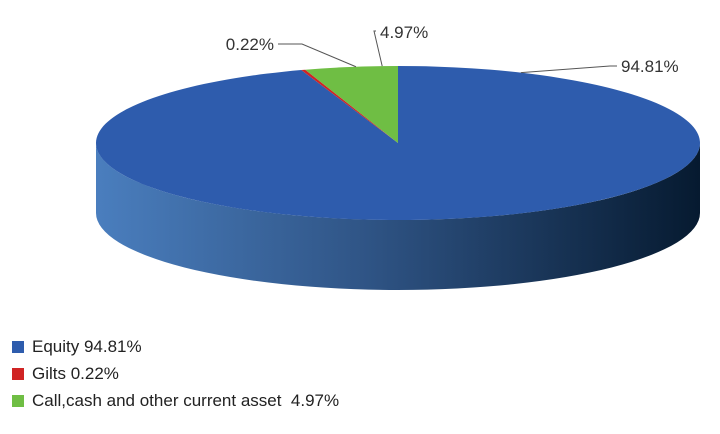 Image resolution: width=720 pixels, height=434 pixels. Describe the element at coordinates (378, 48) in the screenshot. I see `leader-line-call` at that location.